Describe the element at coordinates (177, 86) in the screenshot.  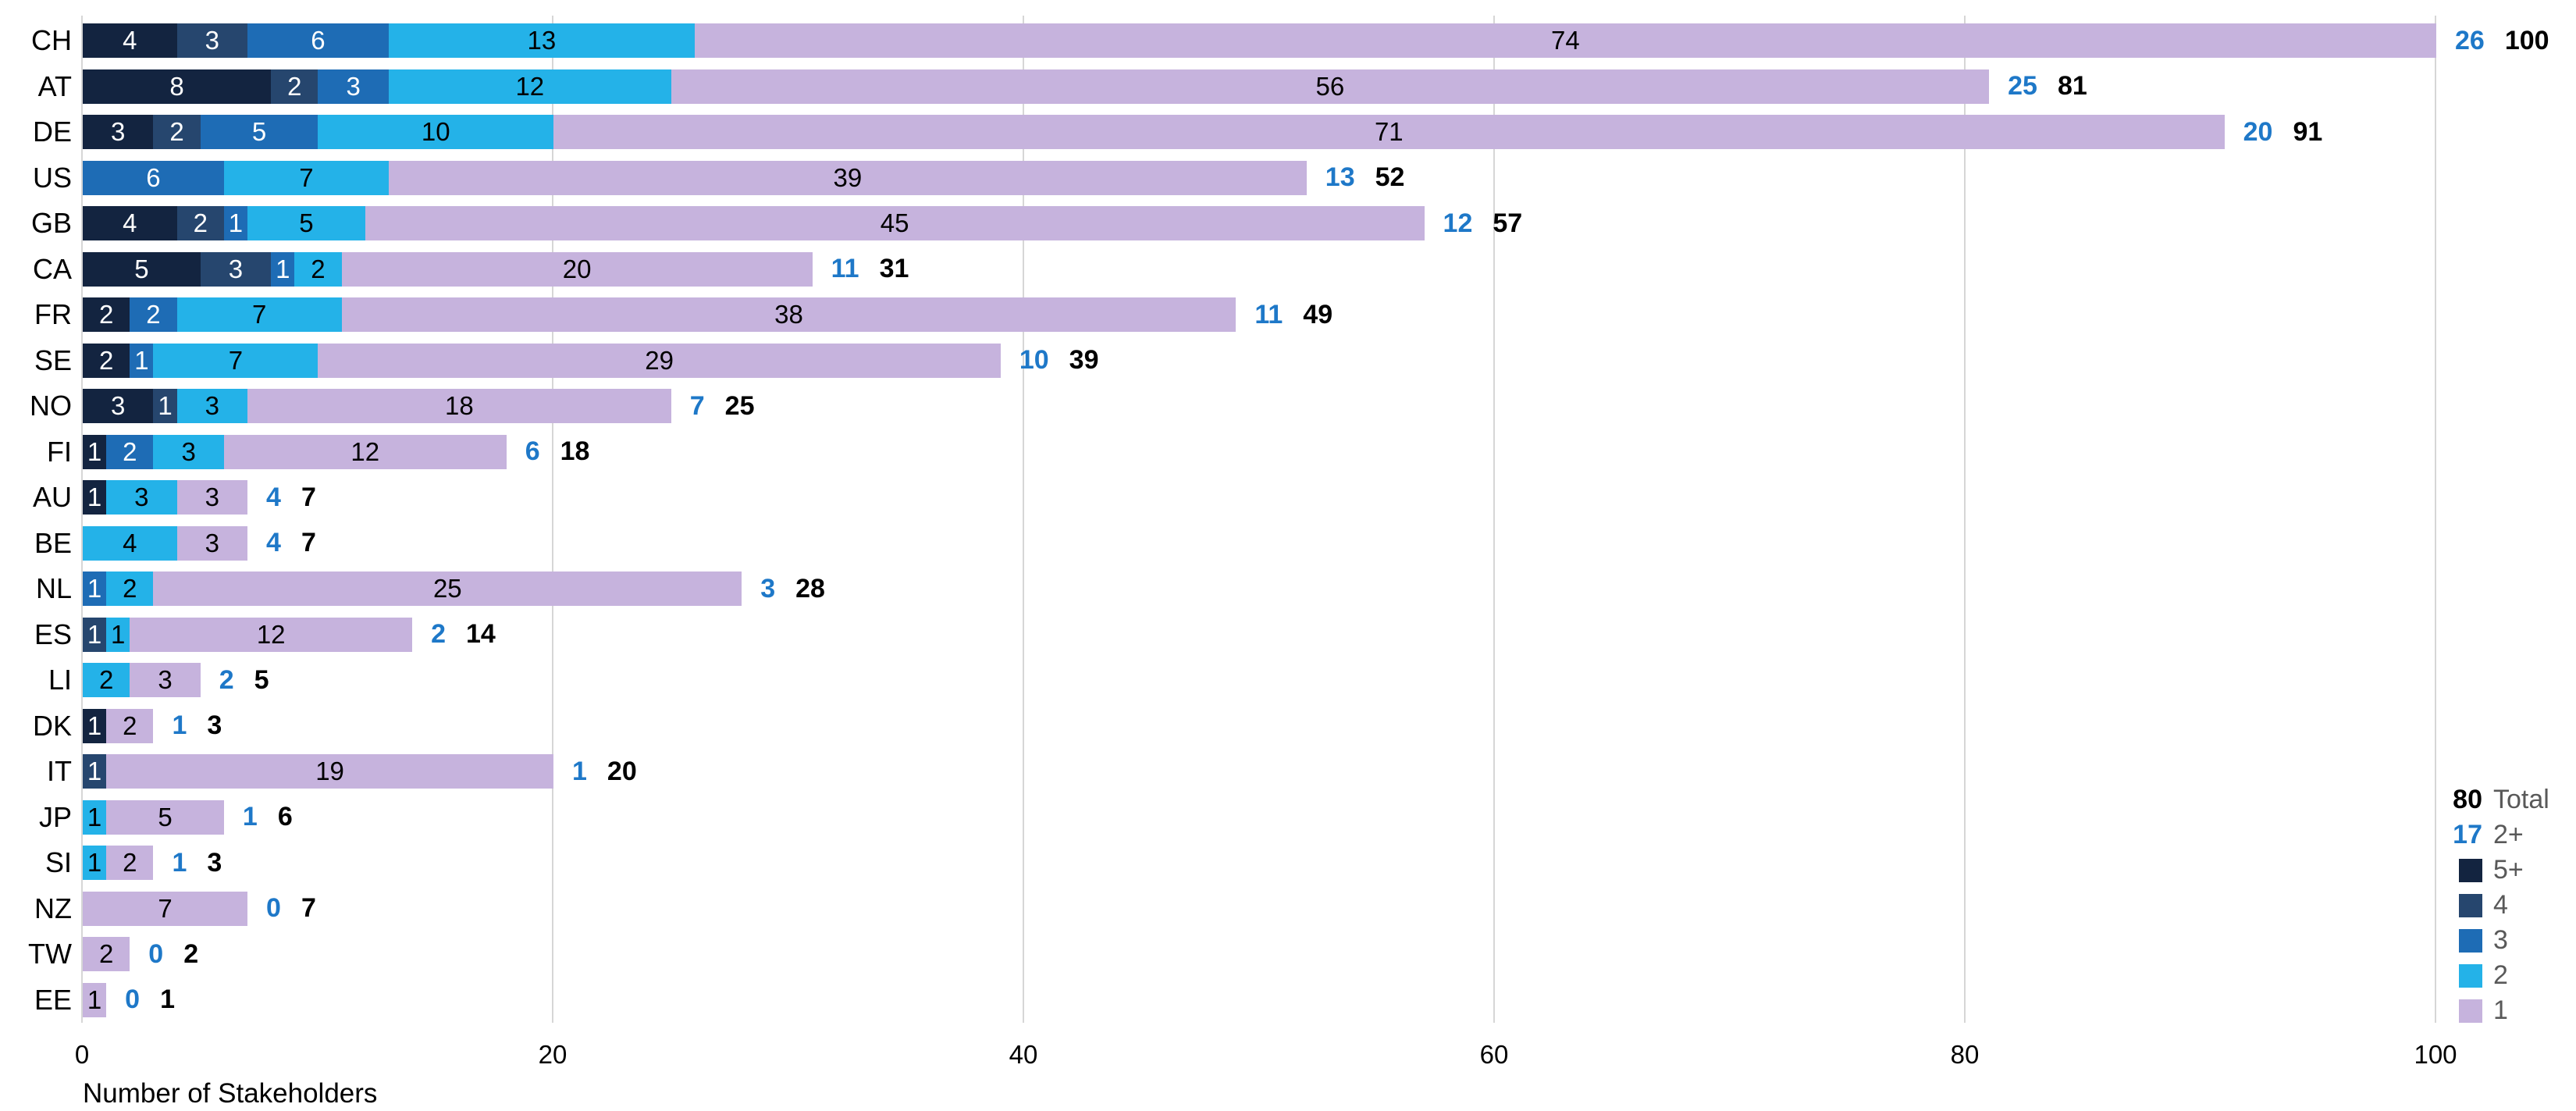
I see `bar-segment-5+: 8` at that location.